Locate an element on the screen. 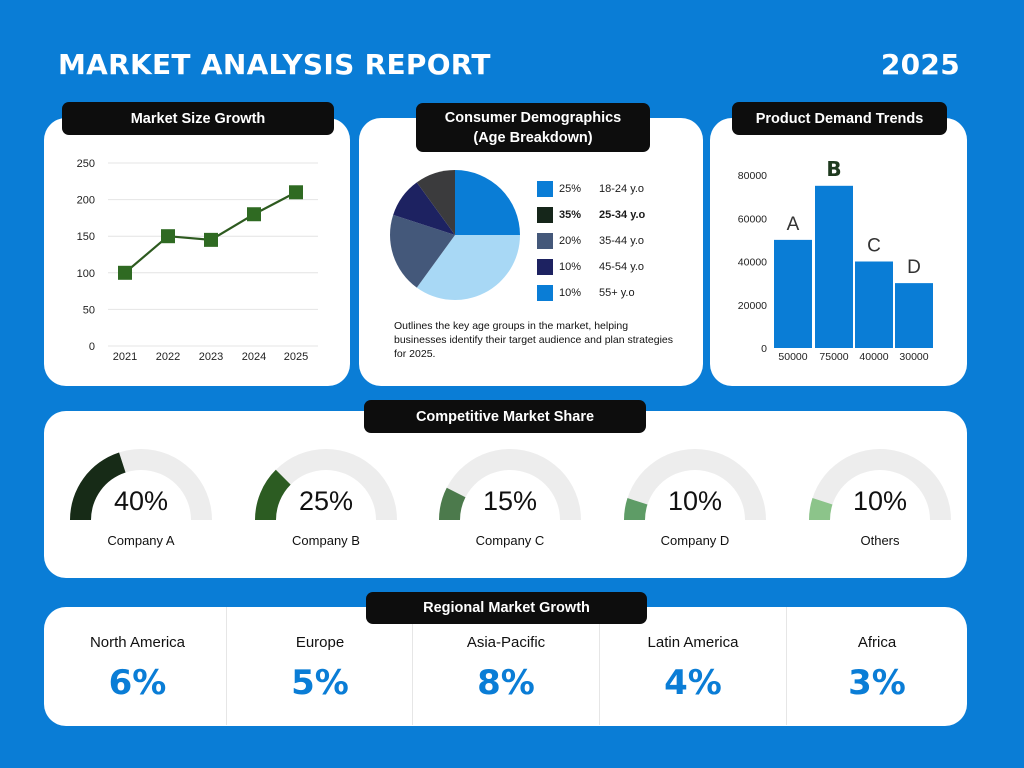 The height and width of the screenshot is (768, 1024). region-africa: Africa 3% is located at coordinates (876, 666).